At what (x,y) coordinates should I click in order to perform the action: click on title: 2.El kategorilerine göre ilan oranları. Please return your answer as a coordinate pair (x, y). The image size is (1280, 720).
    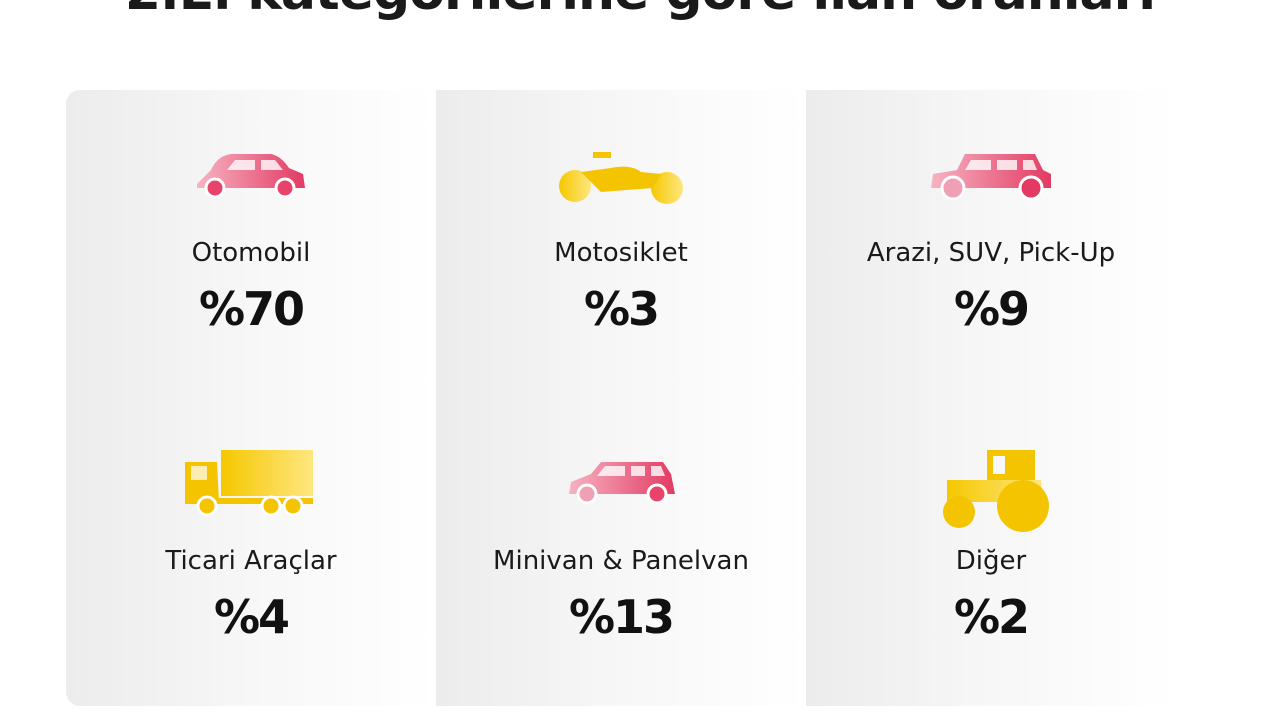
    Looking at the image, I should click on (640, 11).